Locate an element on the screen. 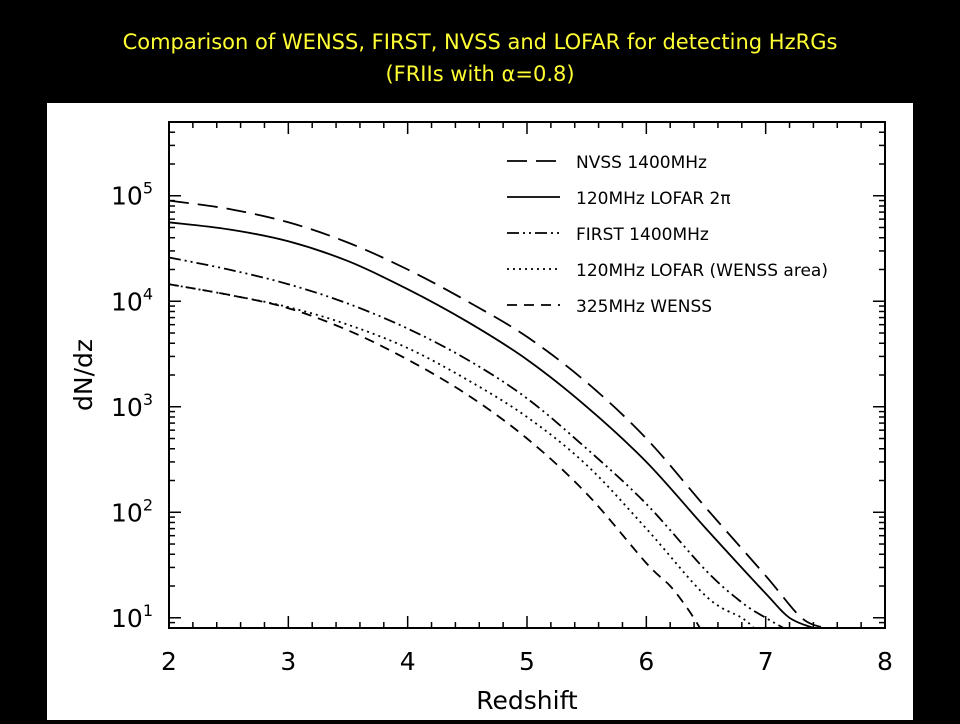 Image resolution: width=960 pixels, height=724 pixels. x-tick-labels: 2 3 4 5 6 7 8 is located at coordinates (527, 661).